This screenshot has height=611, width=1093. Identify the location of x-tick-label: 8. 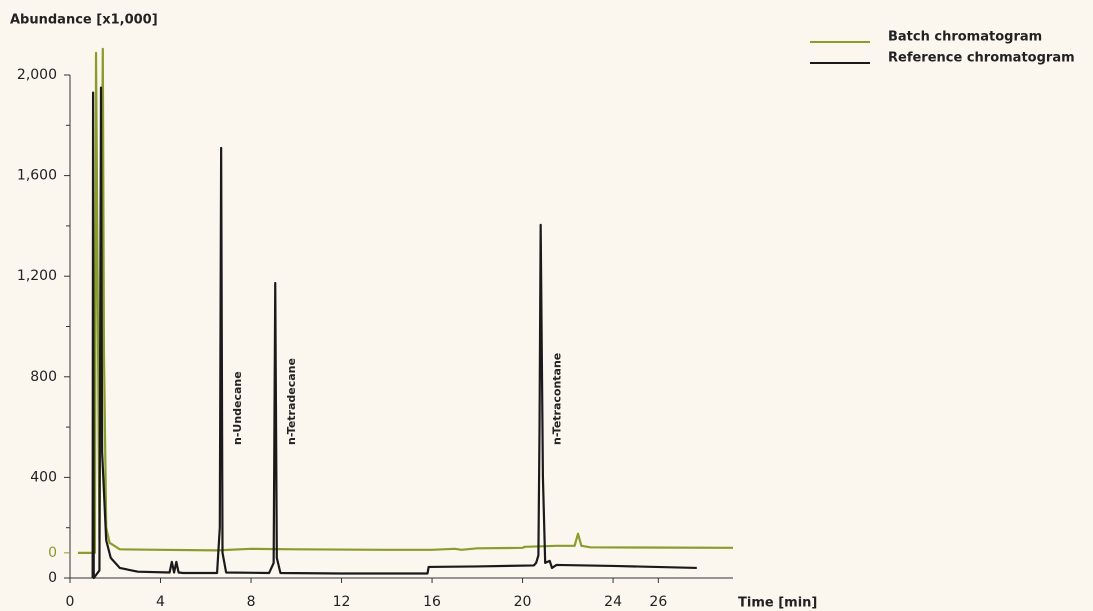
(251, 602).